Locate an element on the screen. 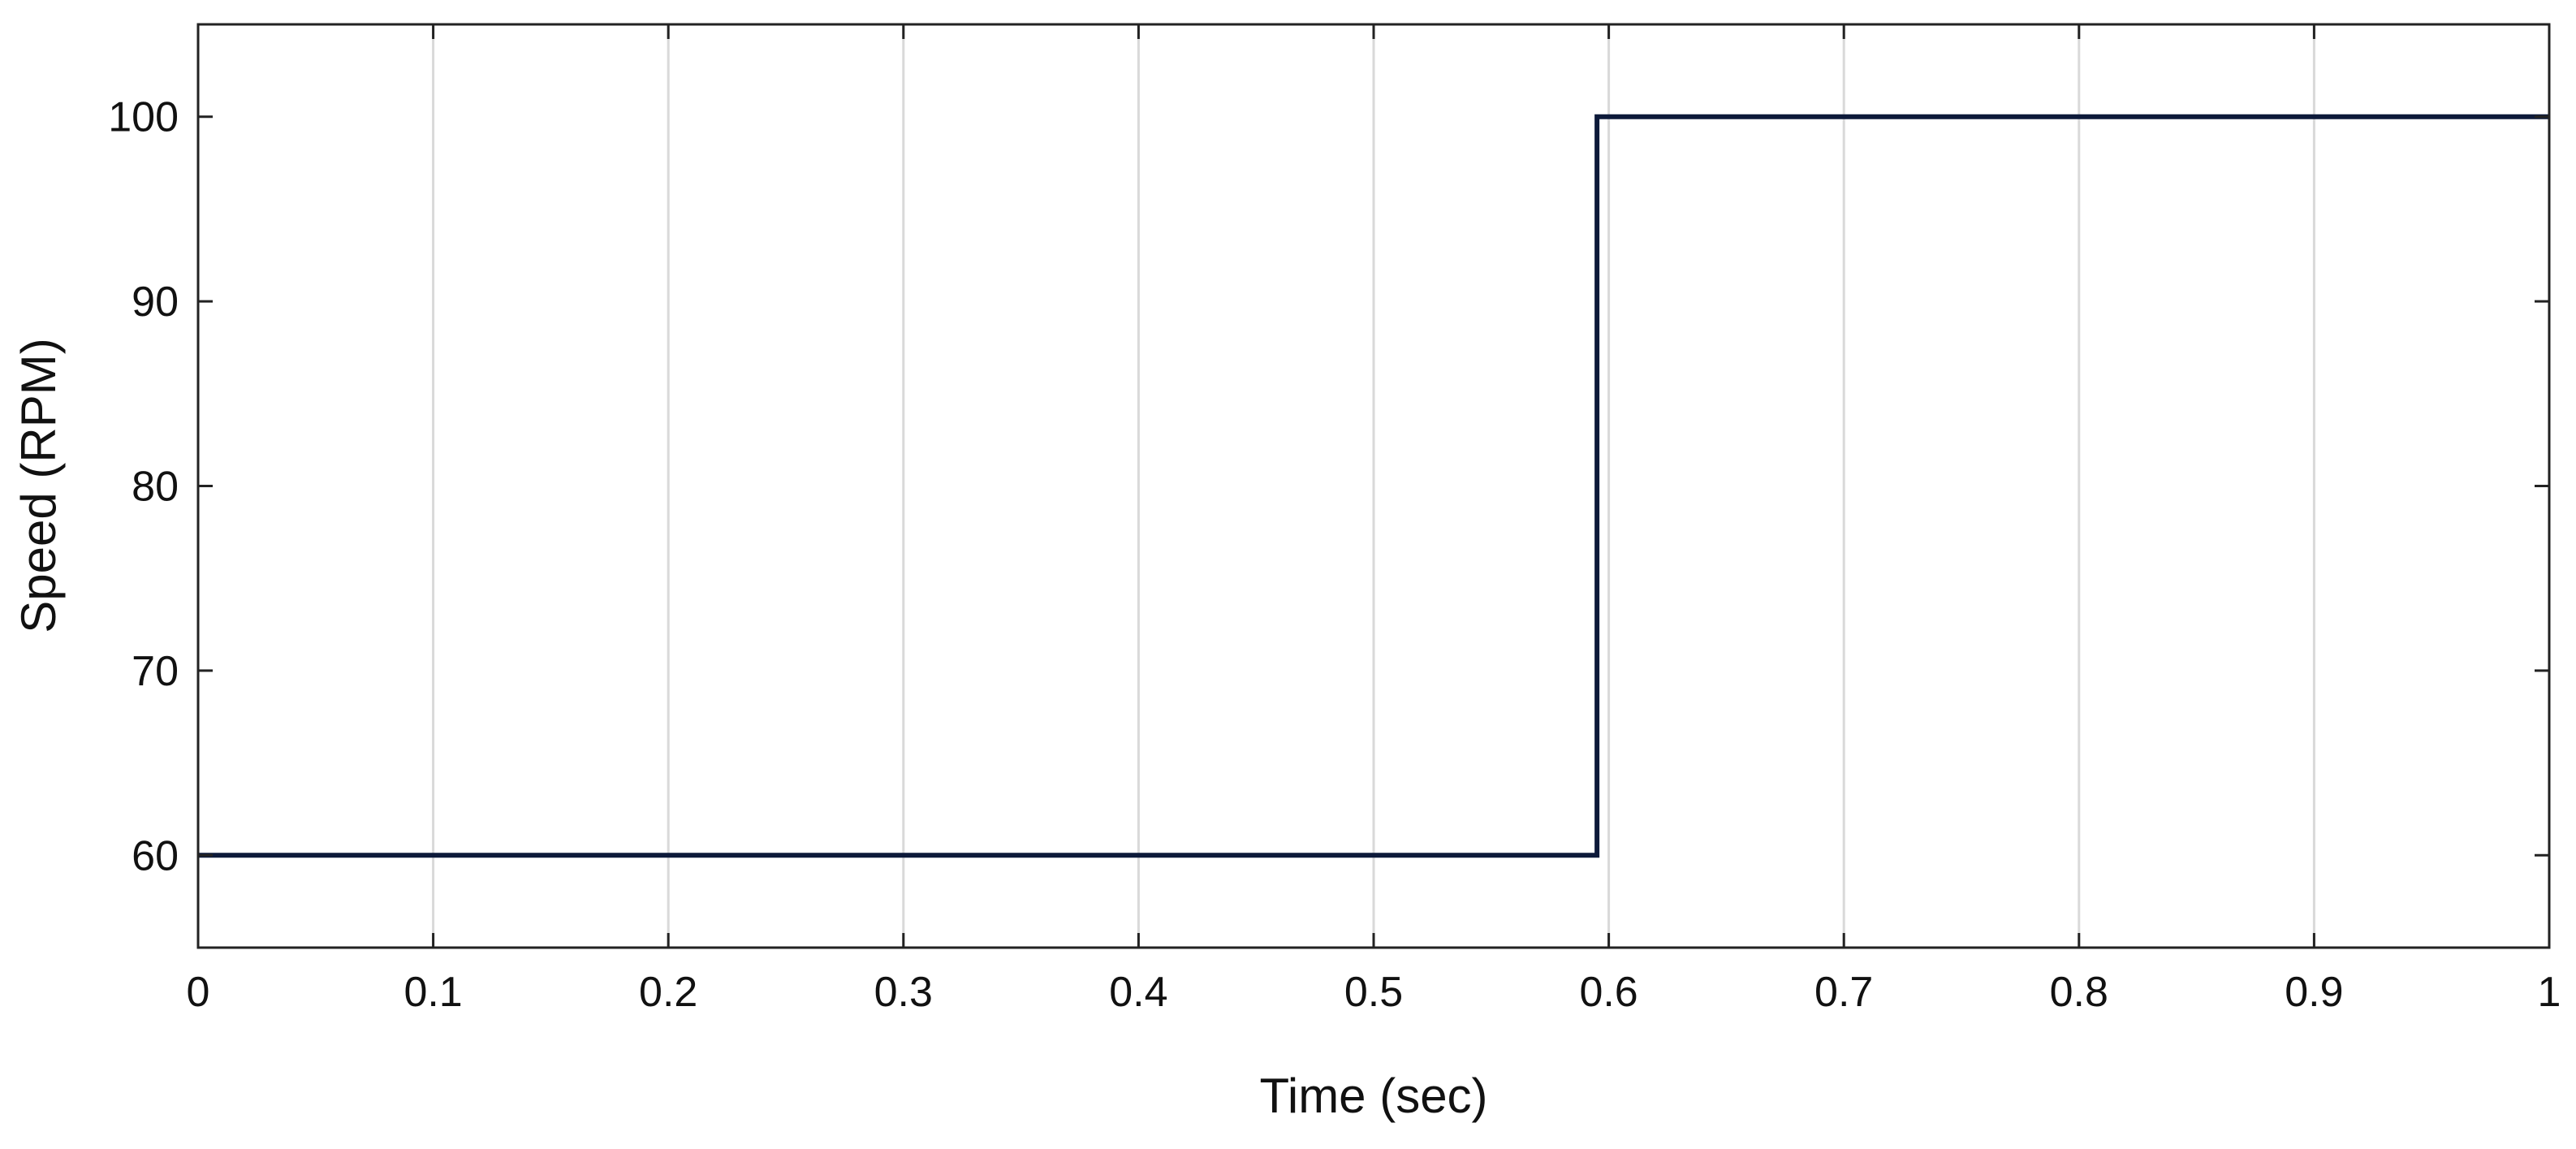 This screenshot has width=2576, height=1149. y-tick-label: 90 is located at coordinates (155, 302).